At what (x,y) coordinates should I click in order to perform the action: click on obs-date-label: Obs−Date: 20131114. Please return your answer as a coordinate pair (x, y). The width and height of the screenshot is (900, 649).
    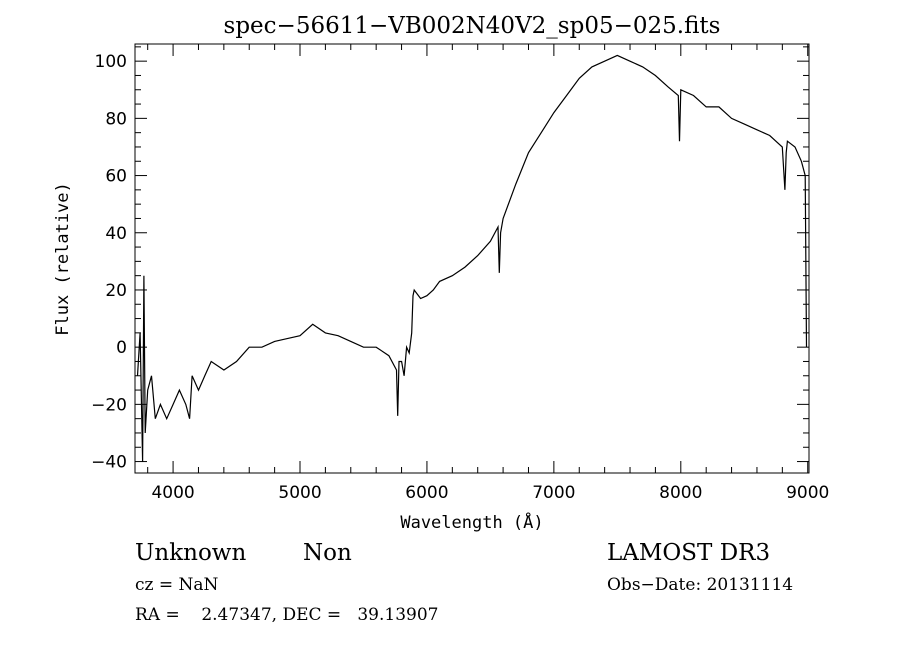
    Looking at the image, I should click on (700, 585).